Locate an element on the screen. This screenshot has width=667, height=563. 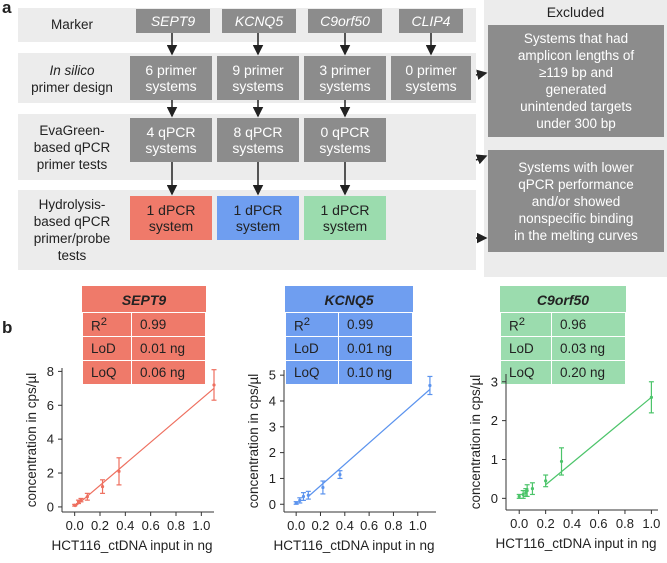
insilico-kcnq5: 9 primer systems is located at coordinates (258, 78).